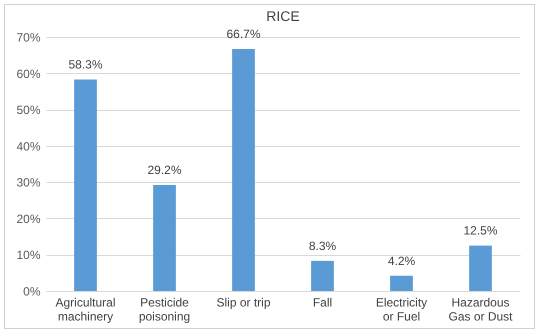 This screenshot has width=539, height=333. I want to click on y-tick-label: 60%, so click(28, 73).